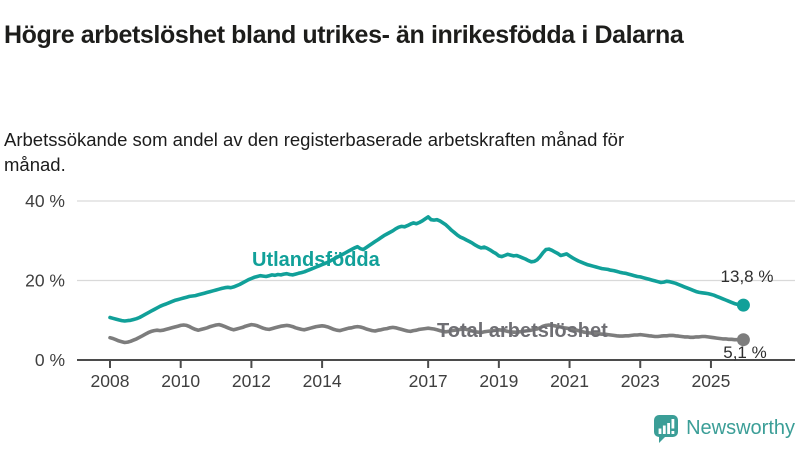  What do you see at coordinates (251, 381) in the screenshot?
I see `x-tick-label: 2012` at bounding box center [251, 381].